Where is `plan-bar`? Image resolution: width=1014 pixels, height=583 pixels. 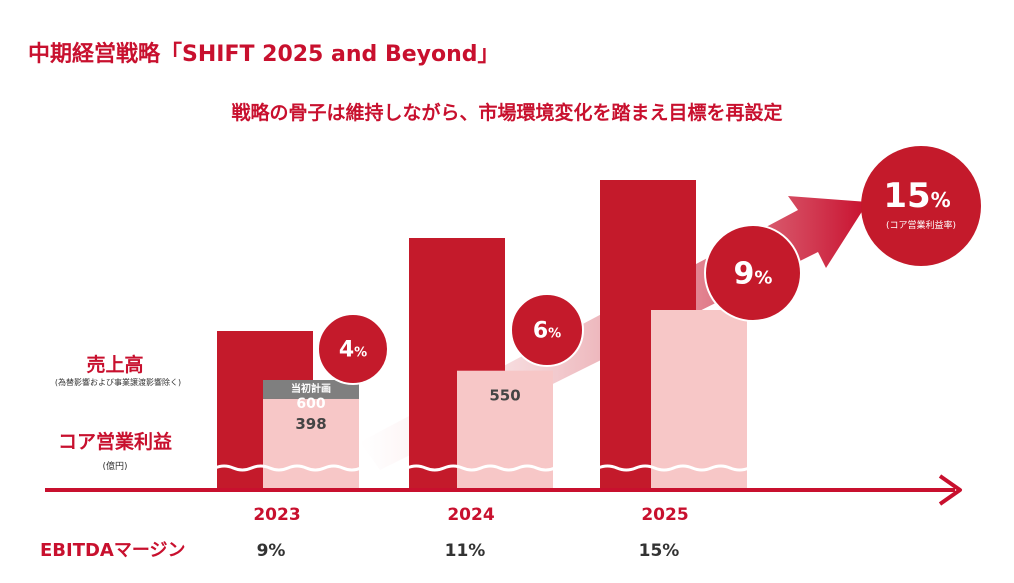
plan-bar is located at coordinates (311, 389).